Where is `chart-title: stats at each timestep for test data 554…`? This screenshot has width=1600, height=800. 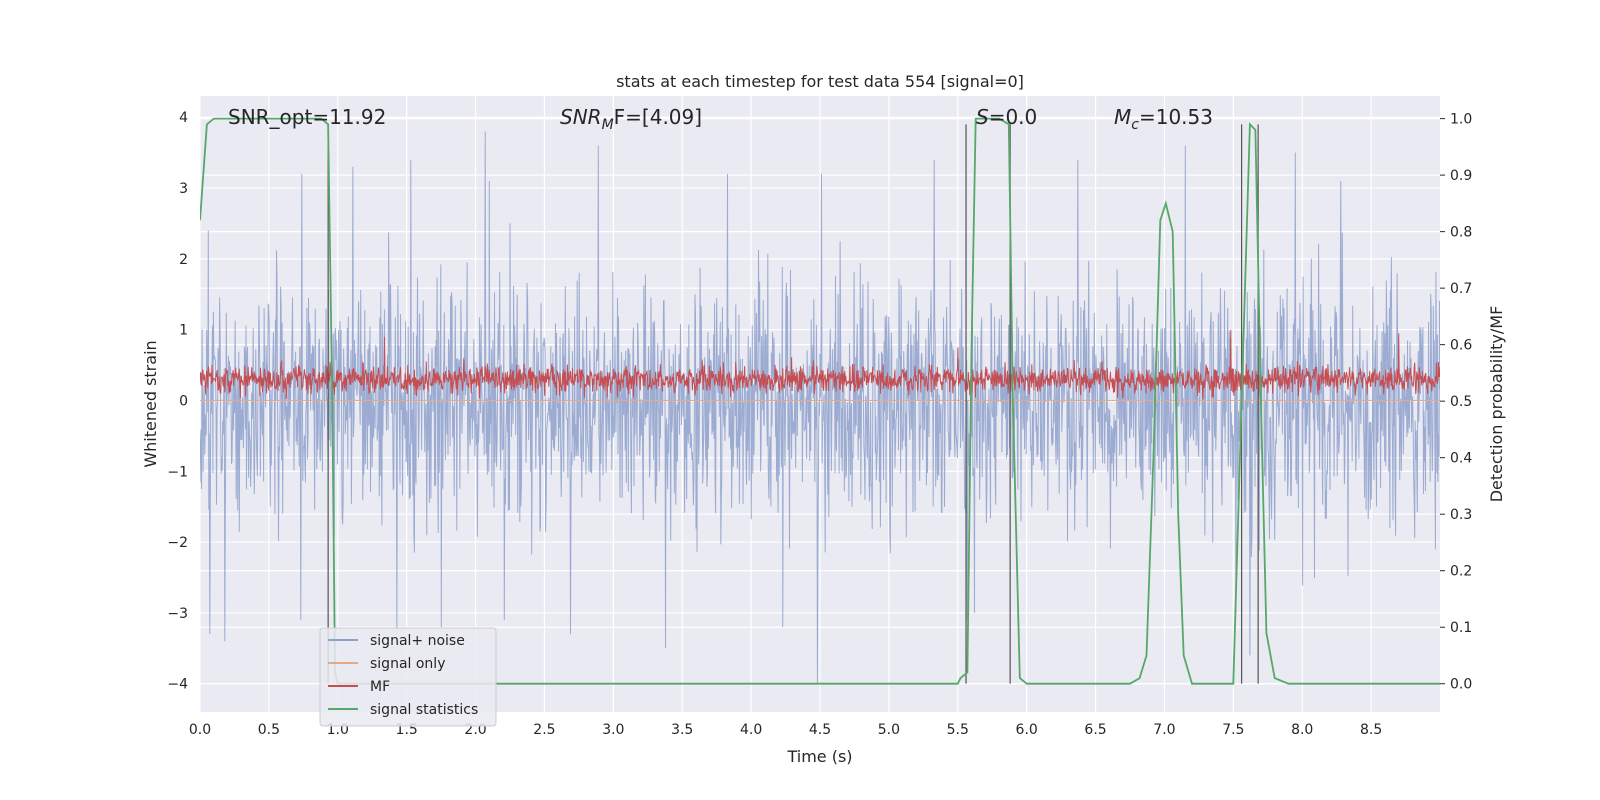
chart-title: stats at each timestep for test data 554… is located at coordinates (820, 81).